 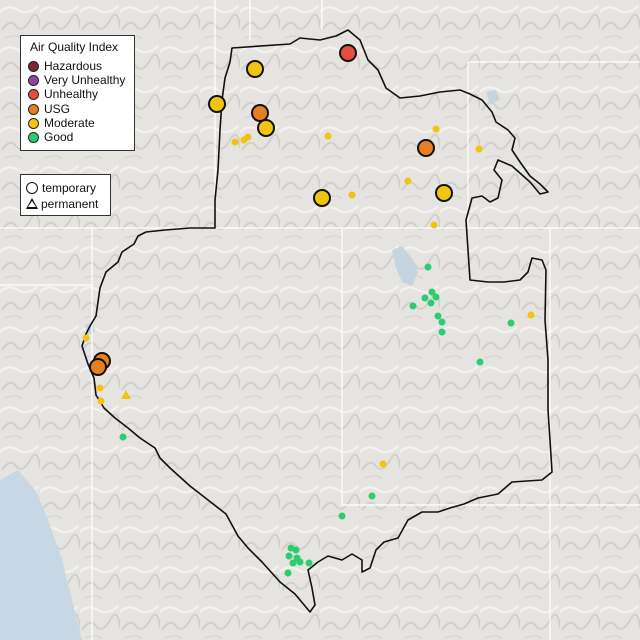 I want to click on unhealthy-swatch-icon, so click(x=33, y=94).